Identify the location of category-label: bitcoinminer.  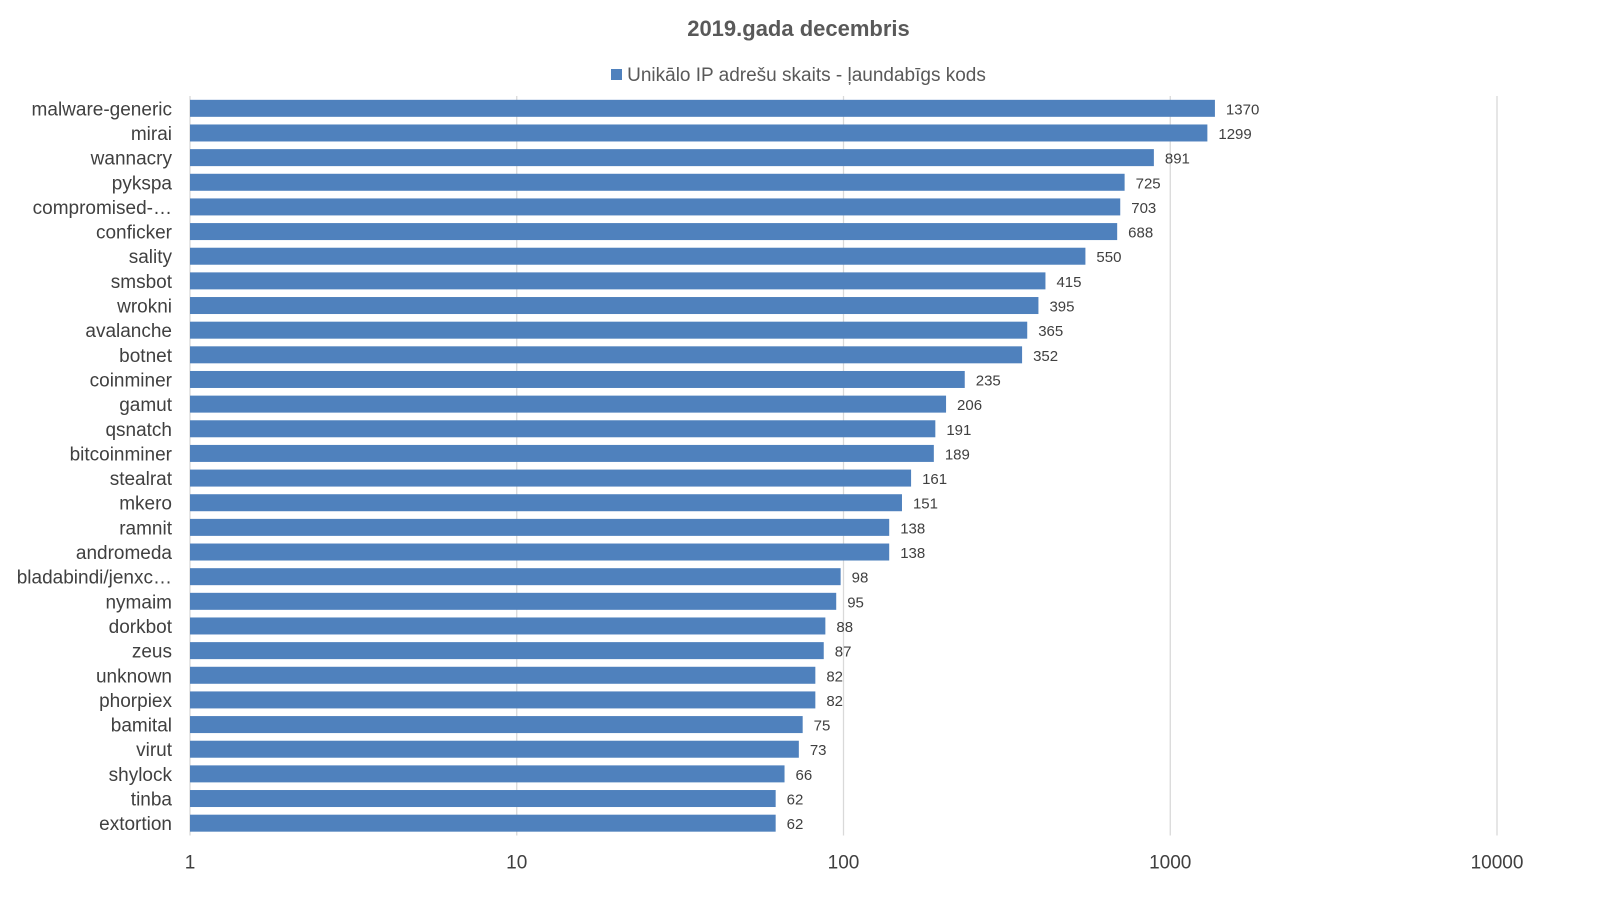
(121, 454).